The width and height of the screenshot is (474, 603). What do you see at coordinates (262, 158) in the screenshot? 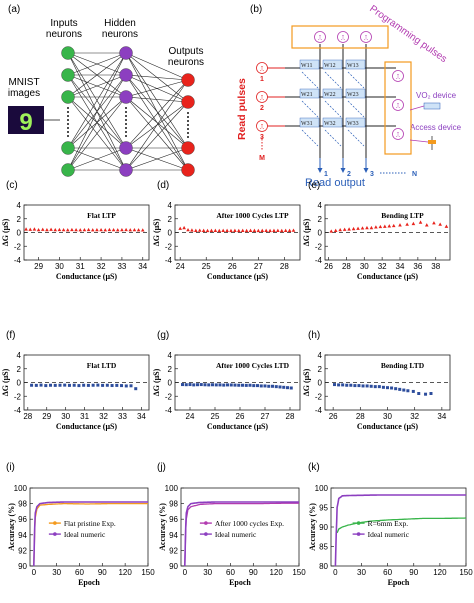
I see `row-index: M` at bounding box center [262, 158].